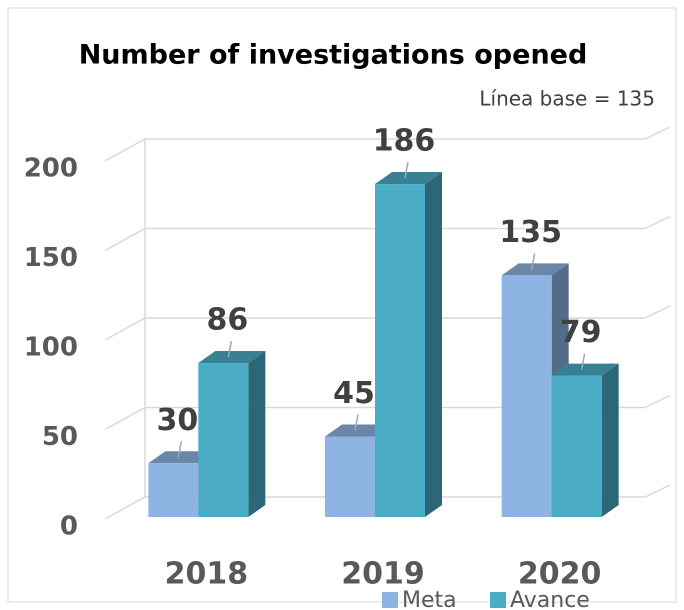  Describe the element at coordinates (333, 55) in the screenshot. I see `chart-title: Number of investigations opened` at that location.